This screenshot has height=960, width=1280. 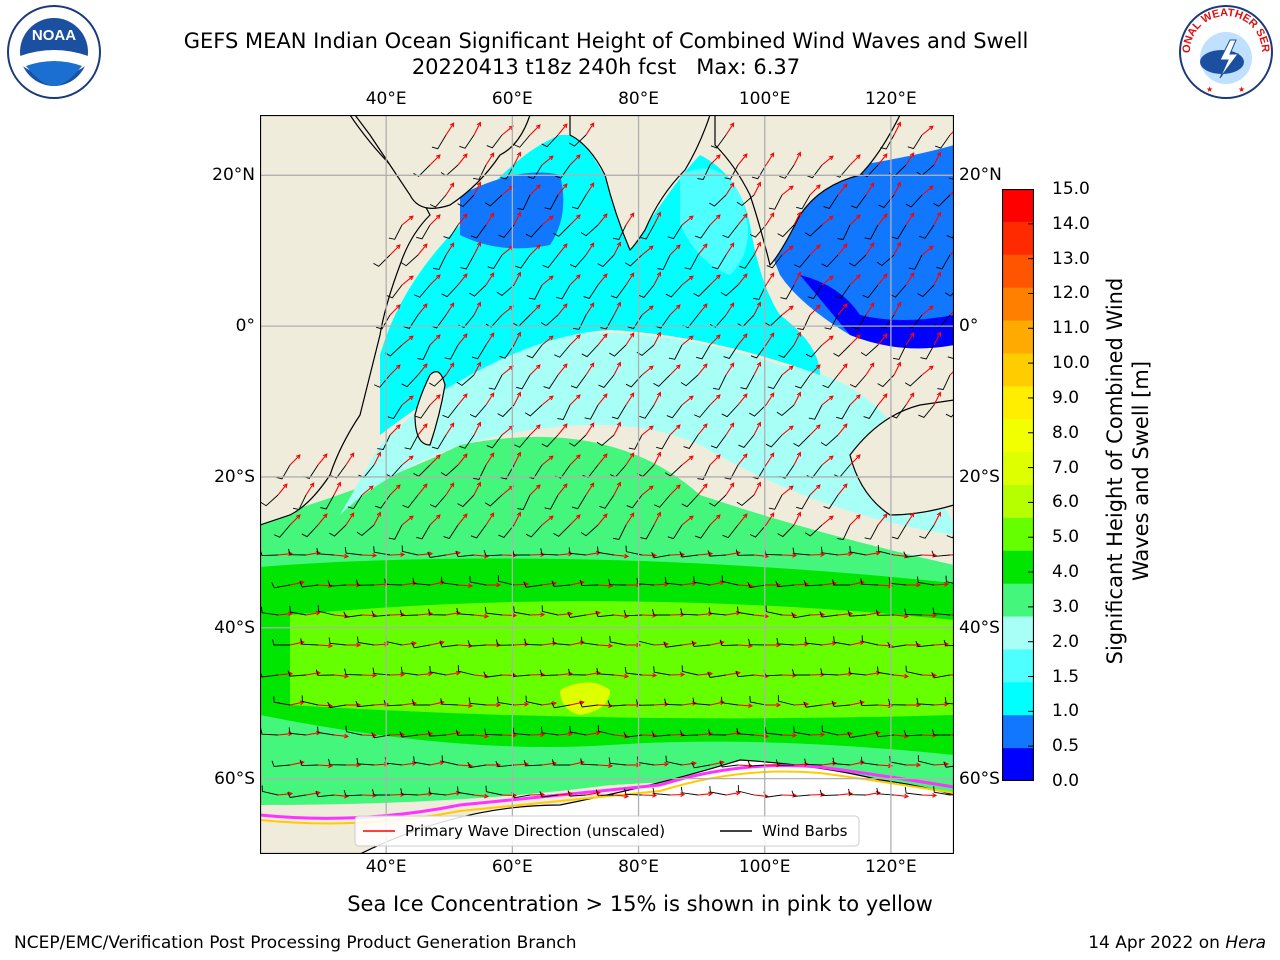 What do you see at coordinates (1224, 50) in the screenshot?
I see `nws-logo: NATIONAL WEATHER SERVICE ★ ★` at bounding box center [1224, 50].